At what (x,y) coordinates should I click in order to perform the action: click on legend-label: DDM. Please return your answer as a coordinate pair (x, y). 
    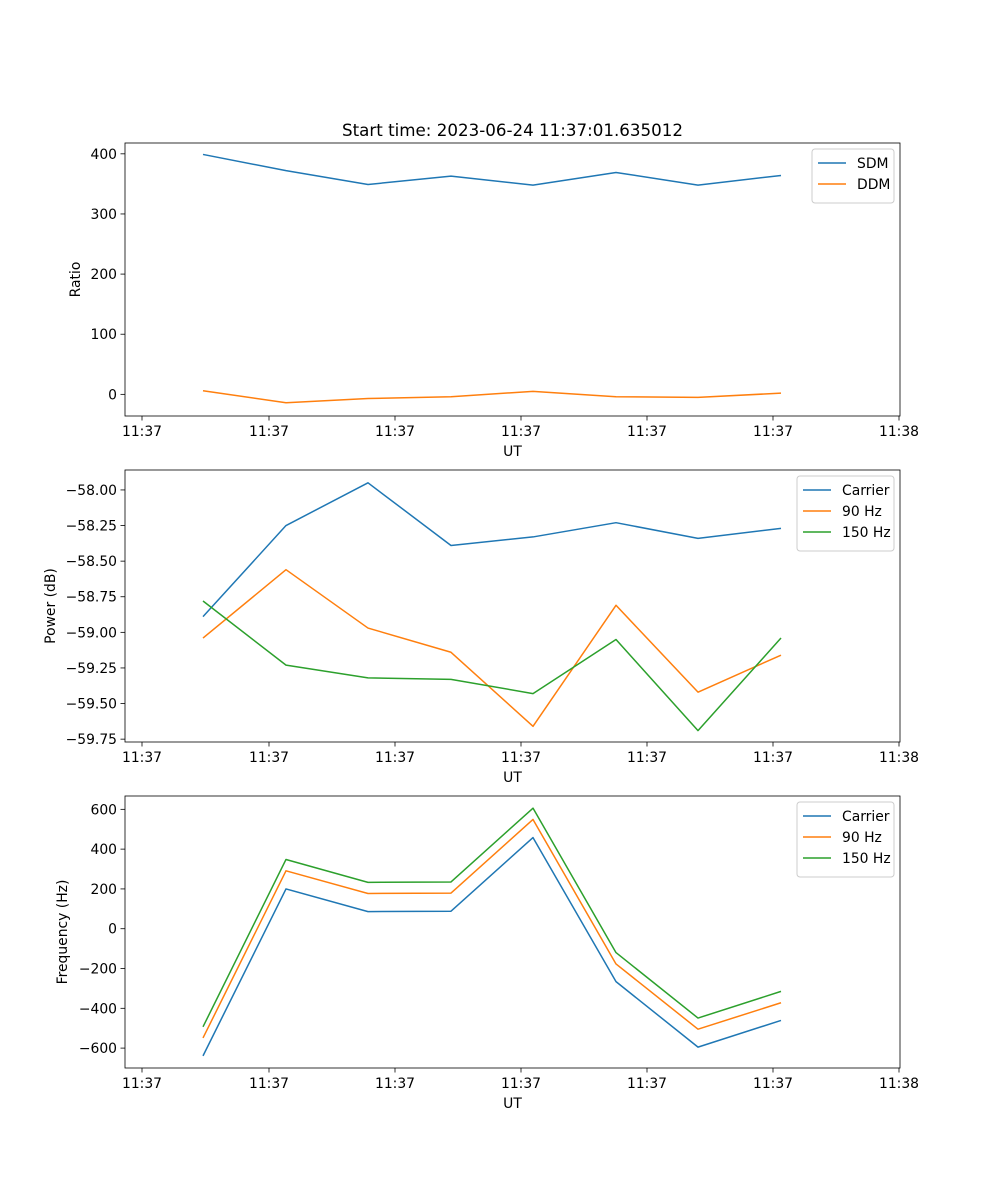
    Looking at the image, I should click on (873, 185).